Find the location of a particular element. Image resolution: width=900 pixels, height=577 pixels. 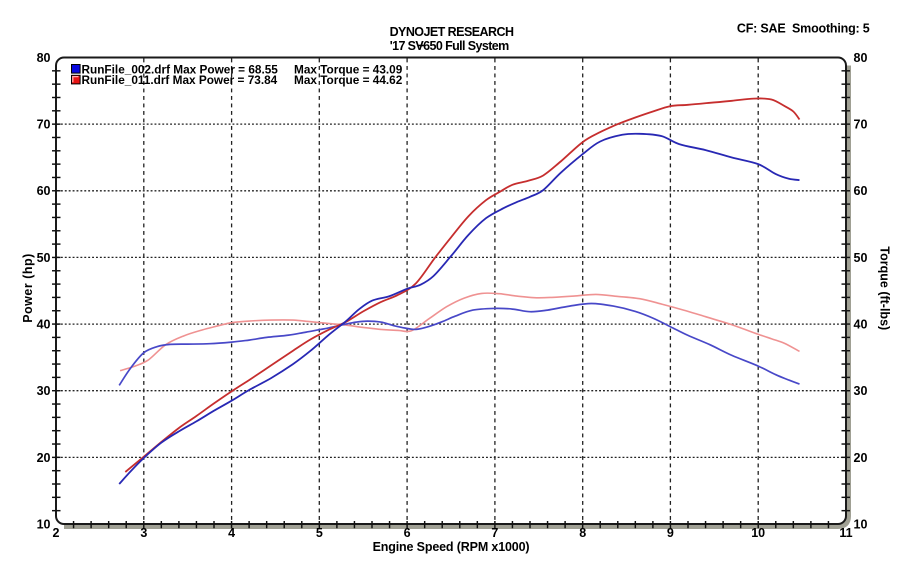

svg-text:RunFile_002.drf Max Power = 68: RunFile_002.drf Max Power = 68.55 is located at coordinates (180, 69).